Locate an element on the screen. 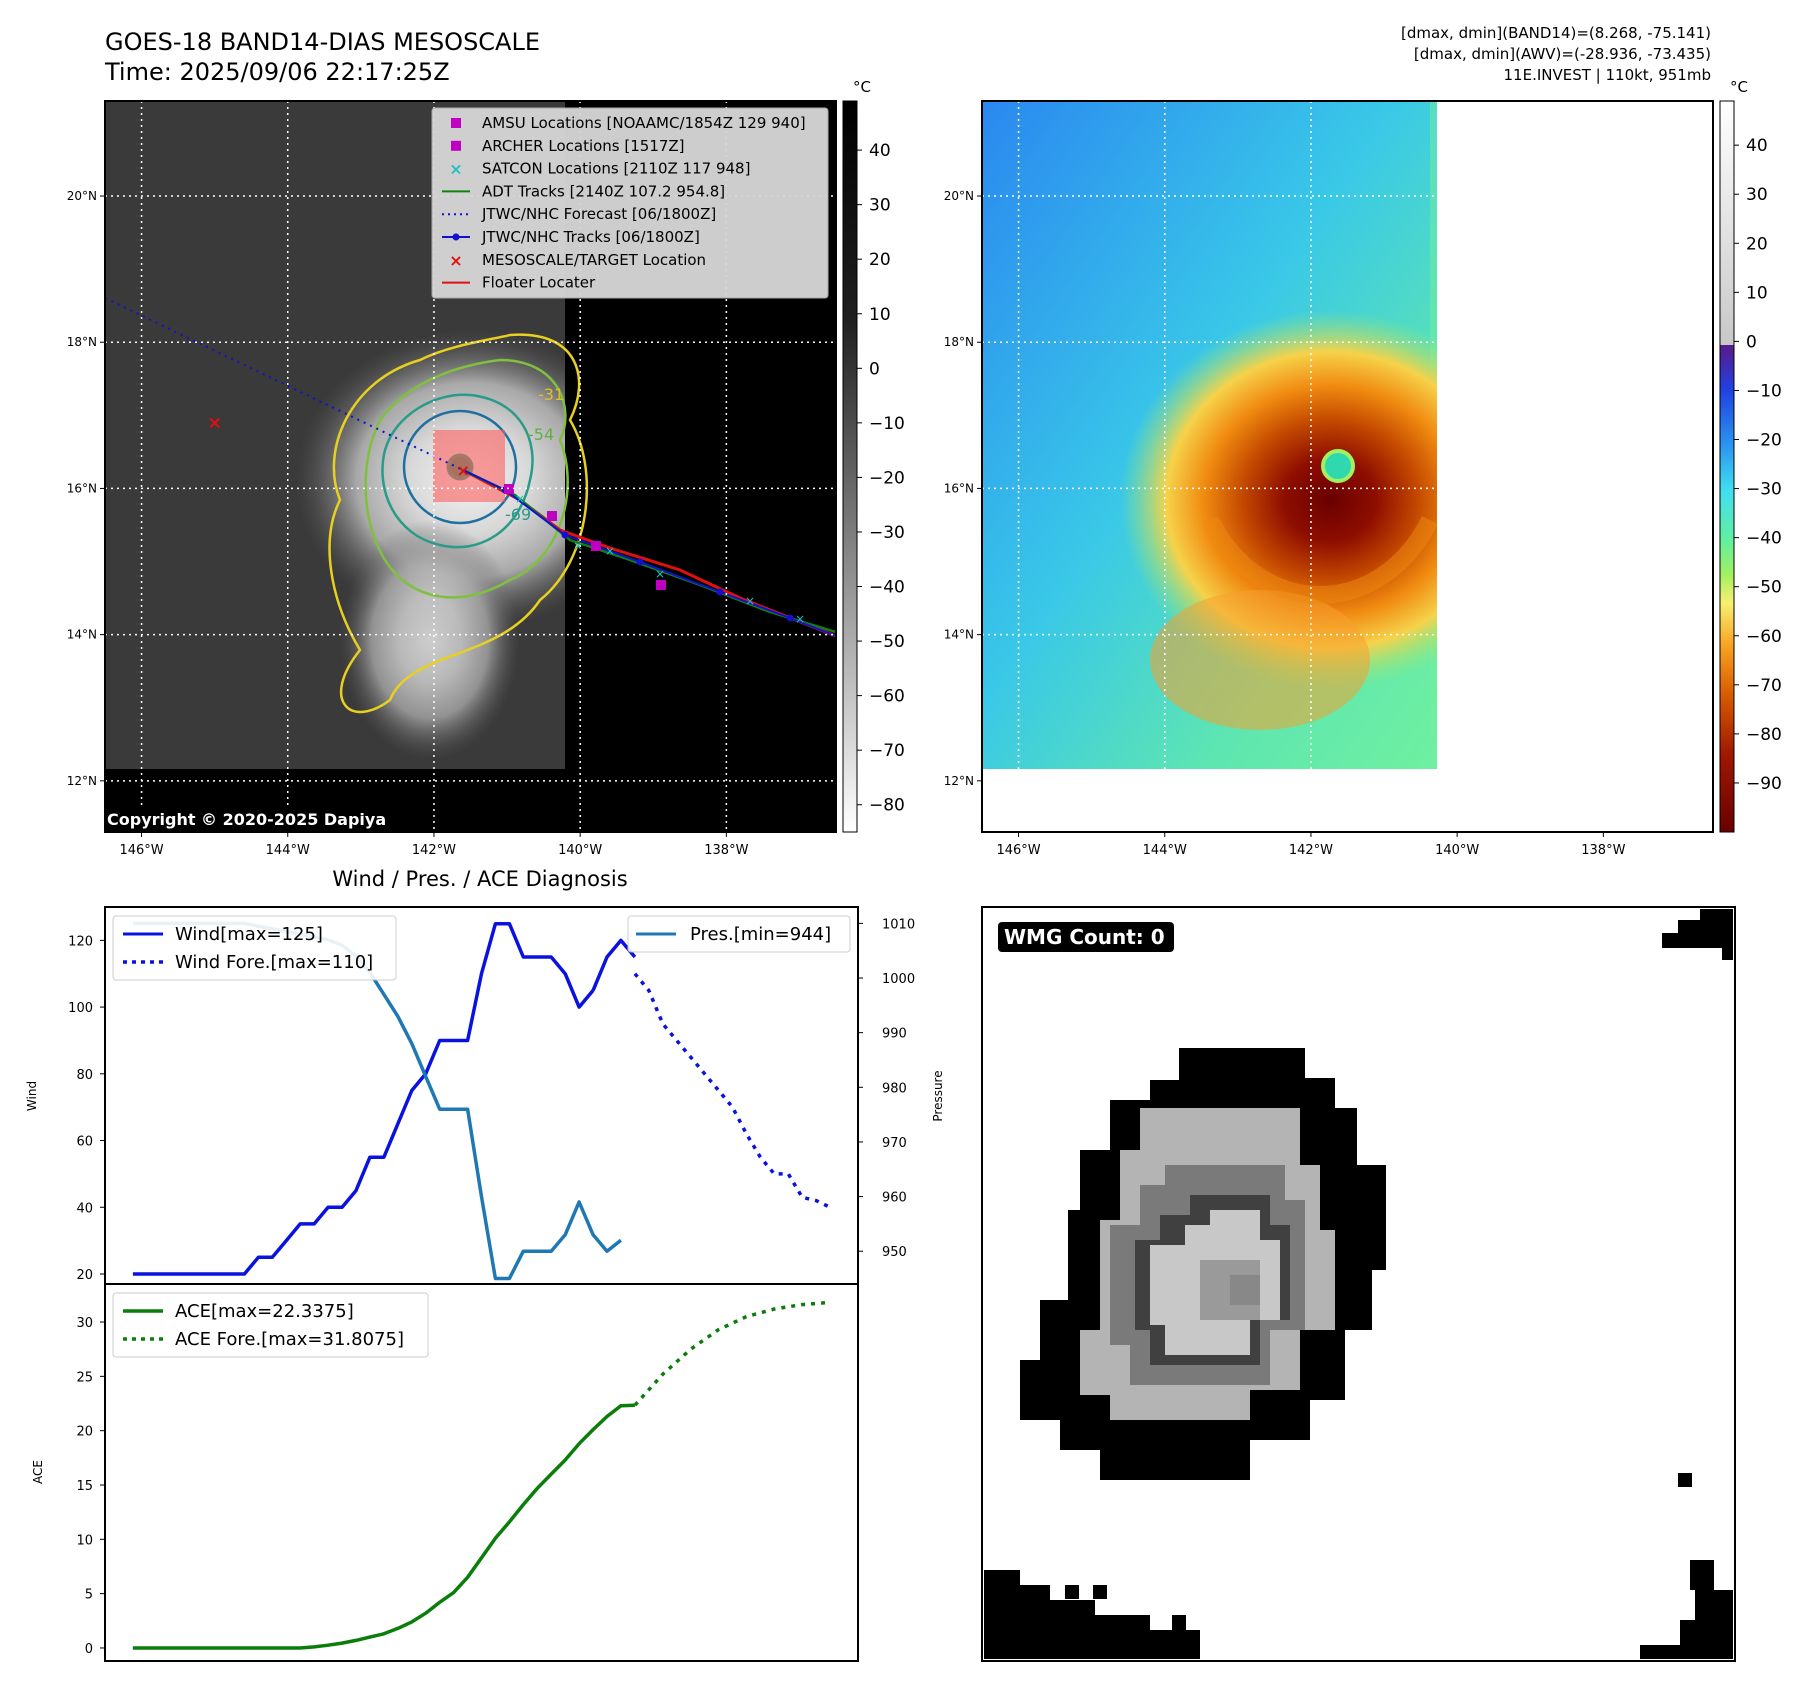 The image size is (1797, 1690). wmg-cold-region is located at coordinates (1697, 934).